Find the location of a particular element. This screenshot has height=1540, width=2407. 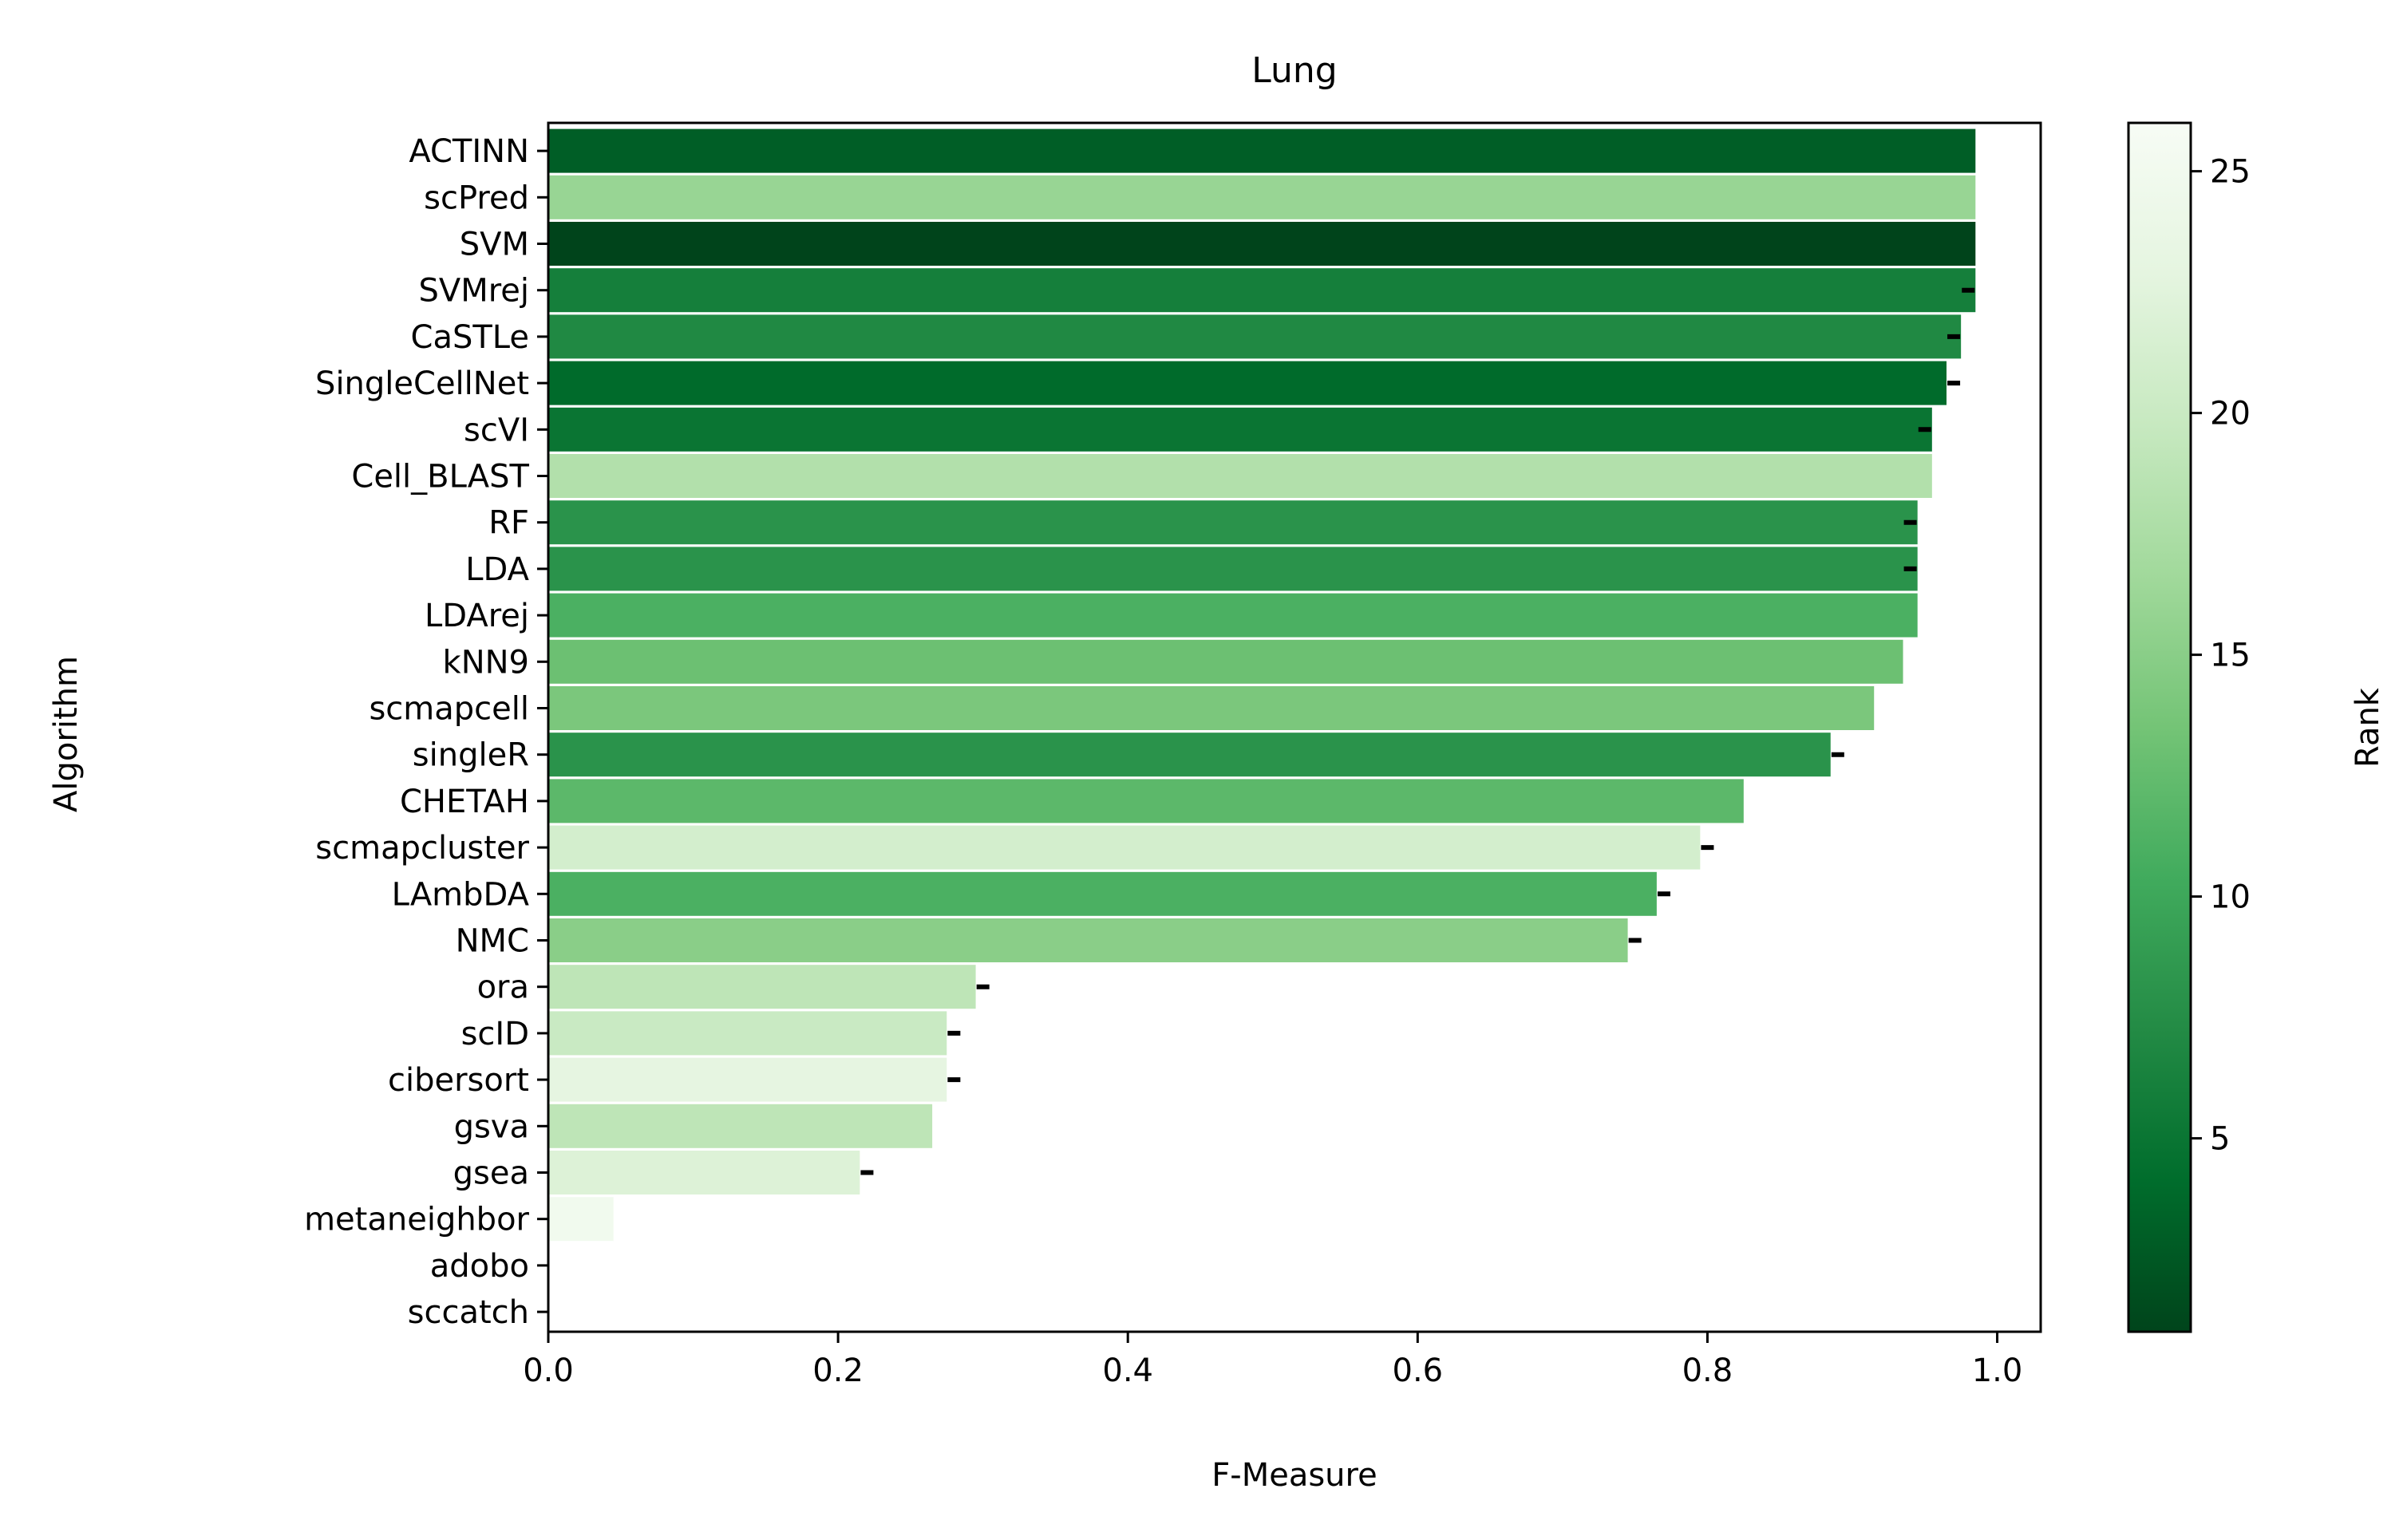

colorbar-ticks-layer: 5 10 15 20 25 is located at coordinates (2221, 656).